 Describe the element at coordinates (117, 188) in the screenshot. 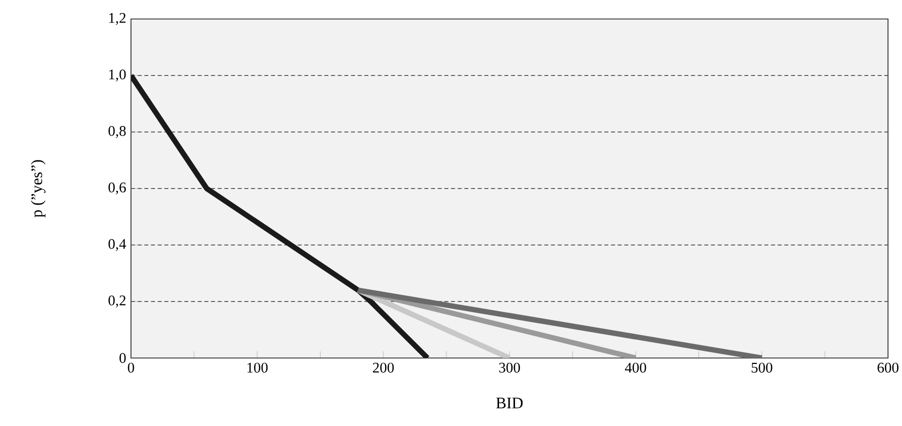

I see `y-tick-label: 0,6` at that location.